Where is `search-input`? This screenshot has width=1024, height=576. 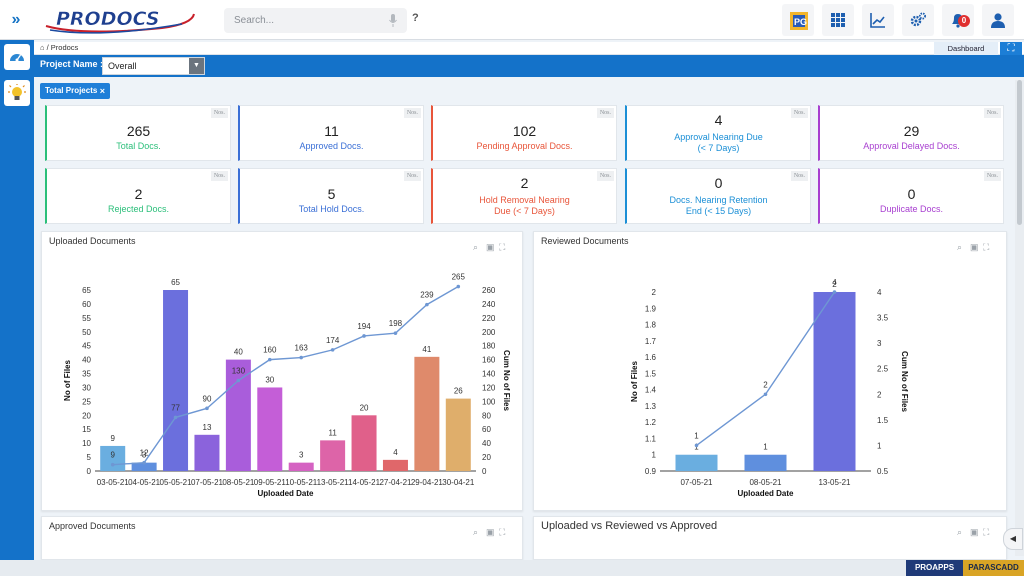
search-input is located at coordinates (309, 20).